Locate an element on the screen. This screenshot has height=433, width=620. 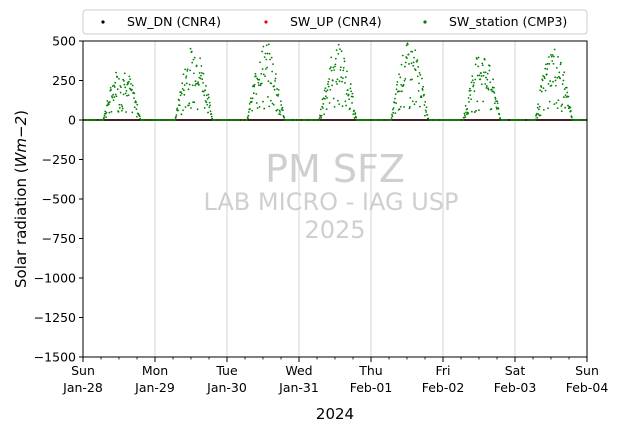
x-tick-day-label: Wed is located at coordinates (298, 370).